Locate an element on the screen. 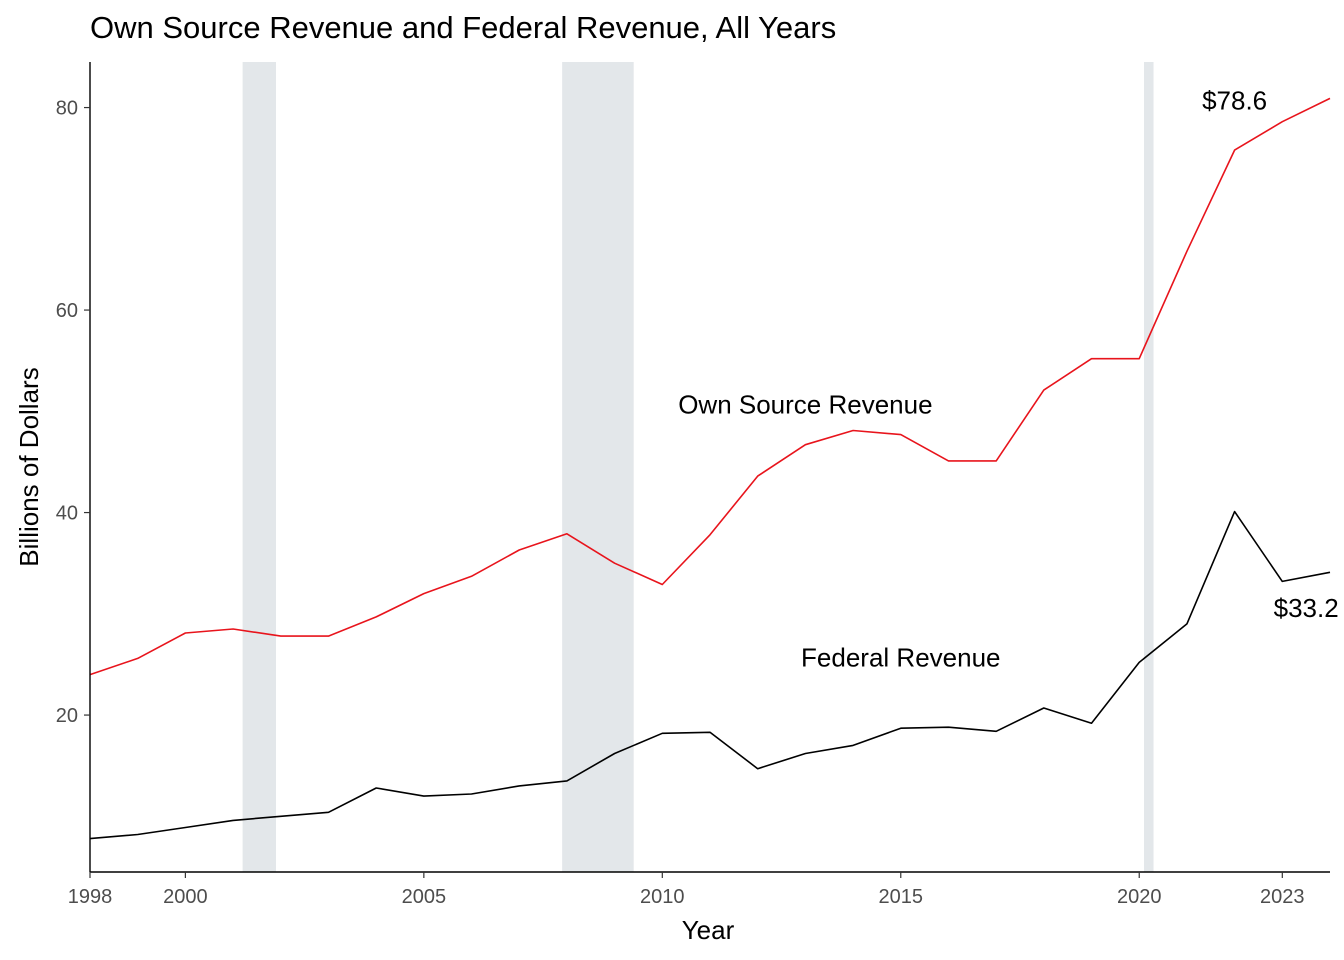 The height and width of the screenshot is (960, 1344). y-tick-label: 20 is located at coordinates (67, 716).